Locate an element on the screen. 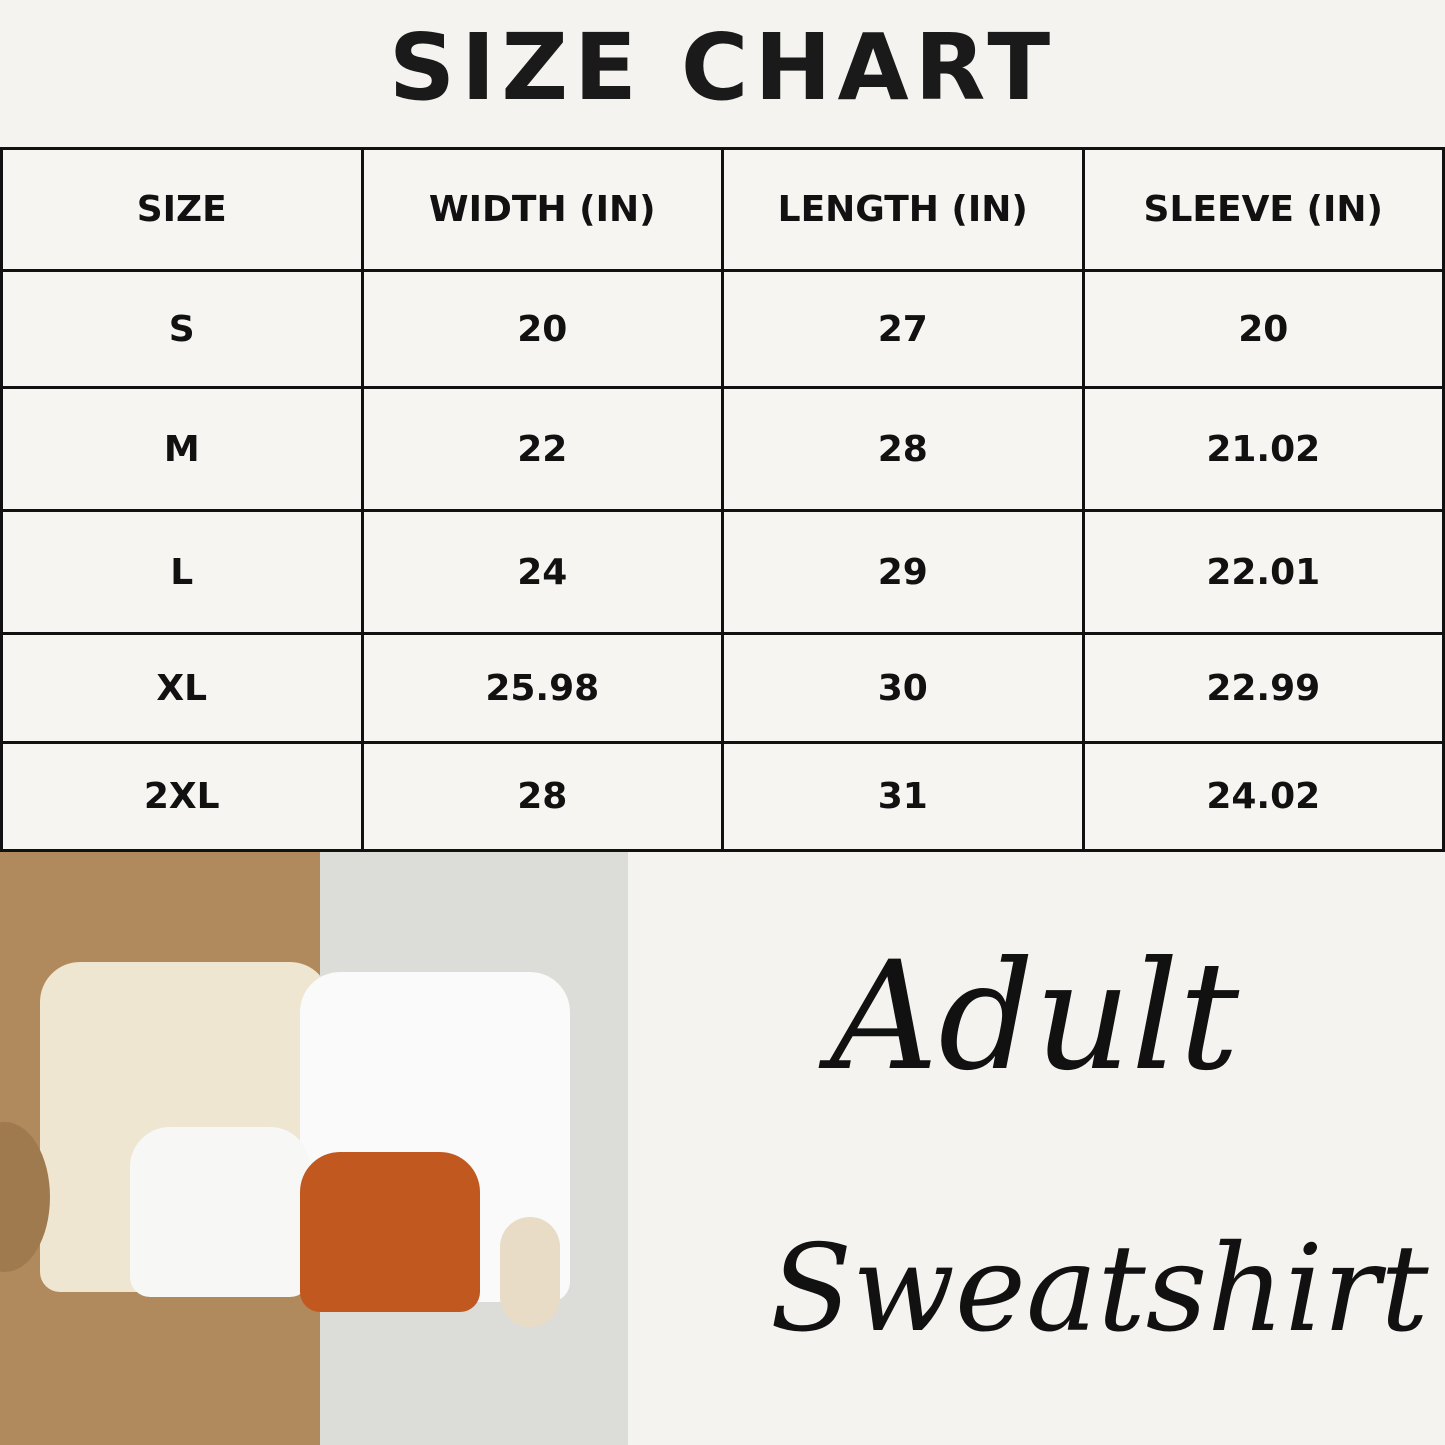 Image resolution: width=1445 pixels, height=1445 pixels. cell: S is located at coordinates (182, 329).